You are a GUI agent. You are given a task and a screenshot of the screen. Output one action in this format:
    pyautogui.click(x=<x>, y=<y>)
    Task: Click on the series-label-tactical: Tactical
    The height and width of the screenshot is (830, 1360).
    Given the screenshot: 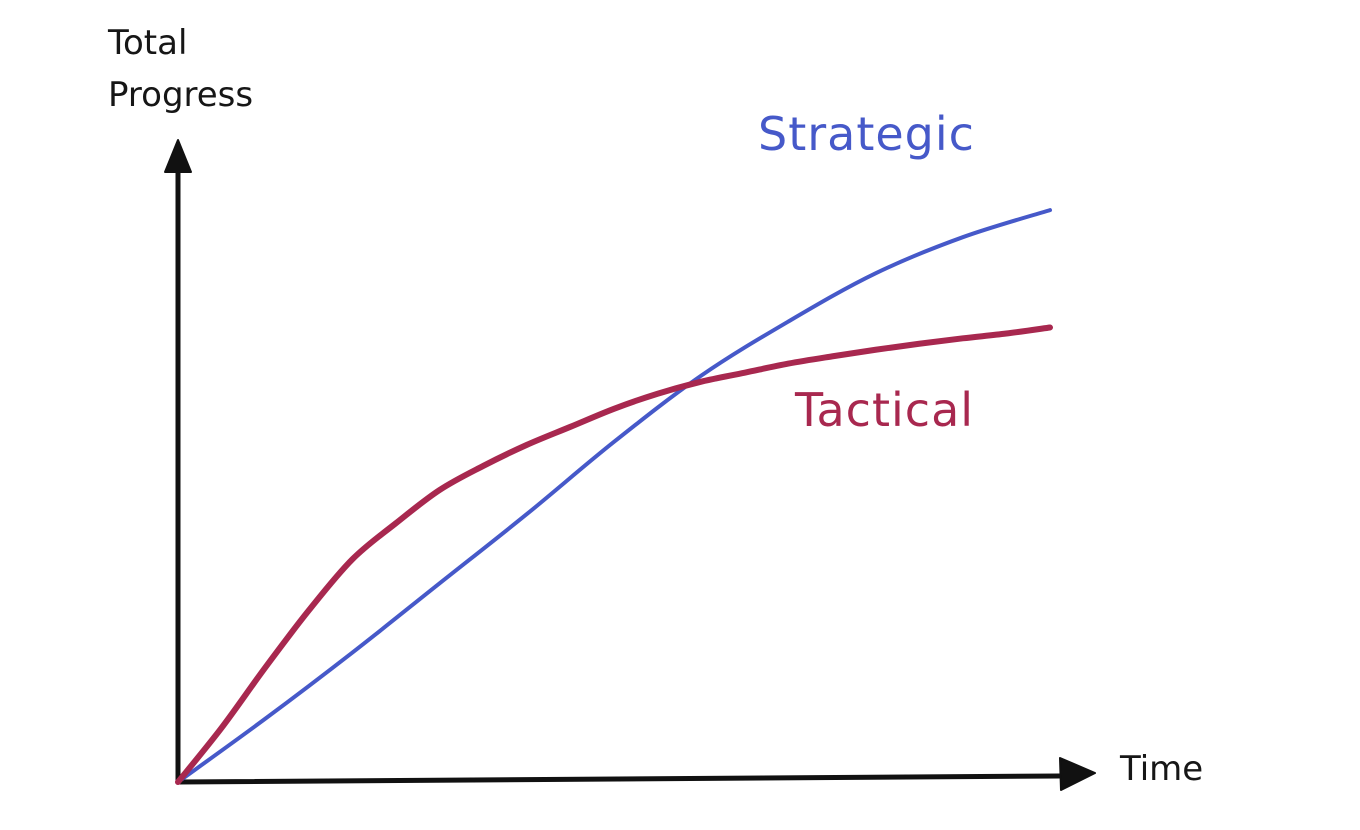 What is the action you would take?
    pyautogui.click(x=884, y=410)
    